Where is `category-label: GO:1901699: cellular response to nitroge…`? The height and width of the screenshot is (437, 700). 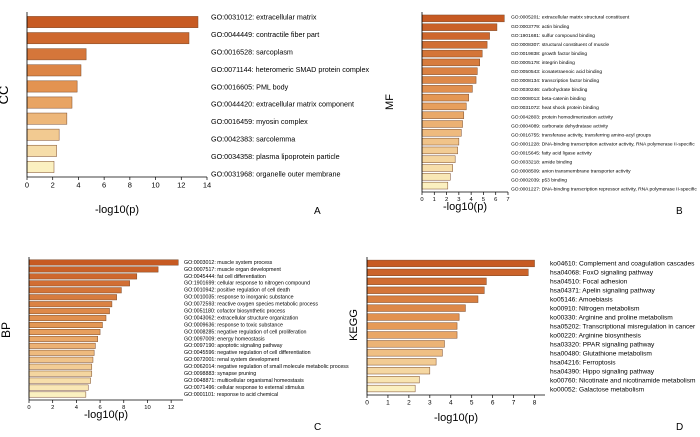 category-label: GO:1901699: cellular response to nitroge… is located at coordinates (247, 284).